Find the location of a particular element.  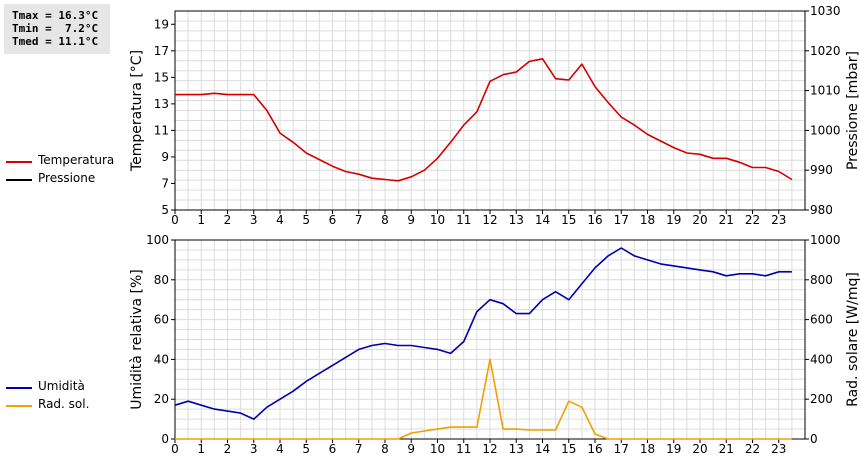

y2-tick-label: 980 is located at coordinates (821, 210).